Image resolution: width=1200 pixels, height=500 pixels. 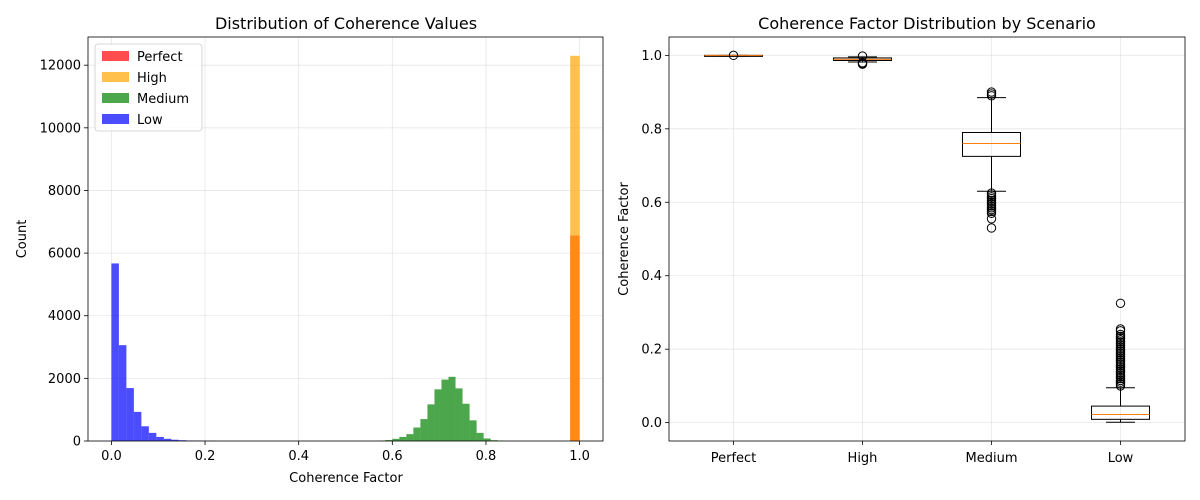 I want to click on box-medium, so click(x=991, y=160).